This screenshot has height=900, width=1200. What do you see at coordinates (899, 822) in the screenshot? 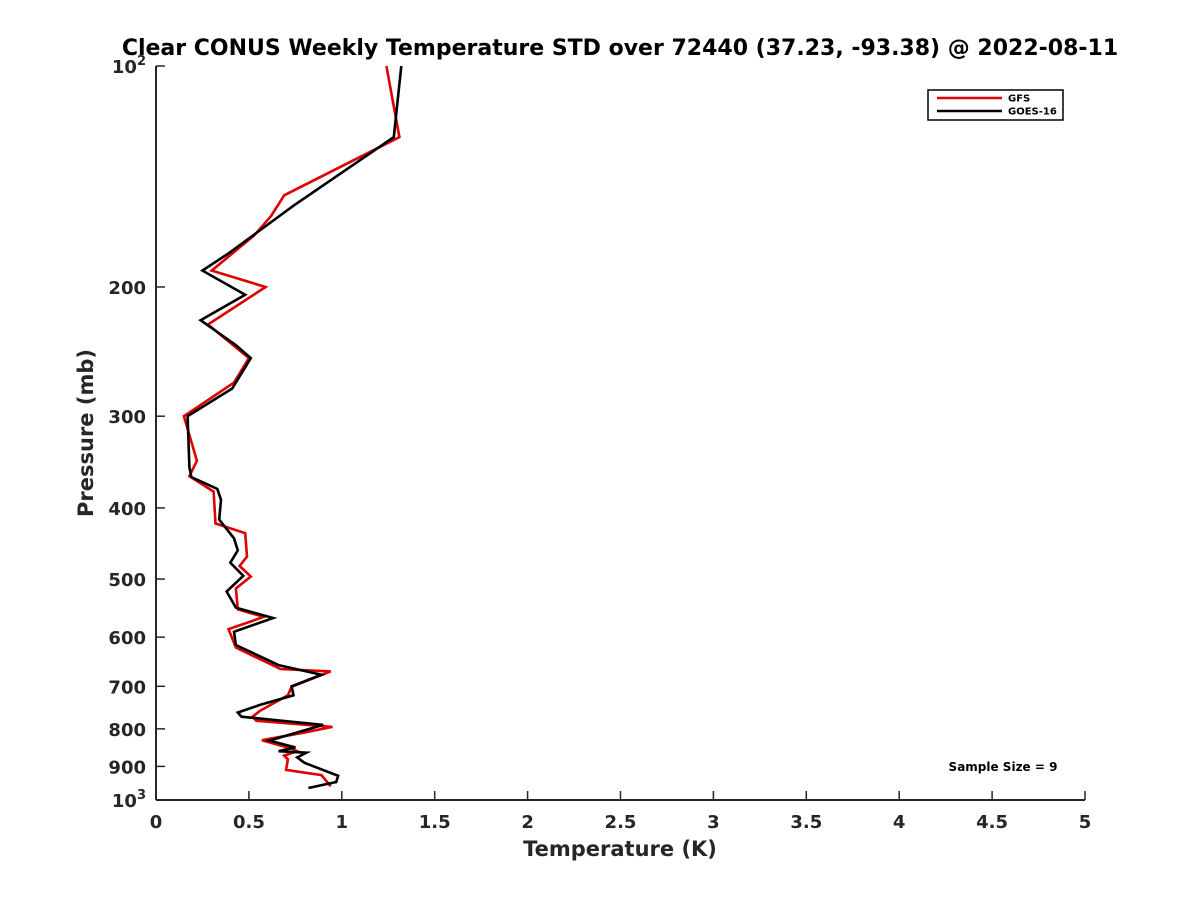
I see `x-tick-label: 4` at bounding box center [899, 822].